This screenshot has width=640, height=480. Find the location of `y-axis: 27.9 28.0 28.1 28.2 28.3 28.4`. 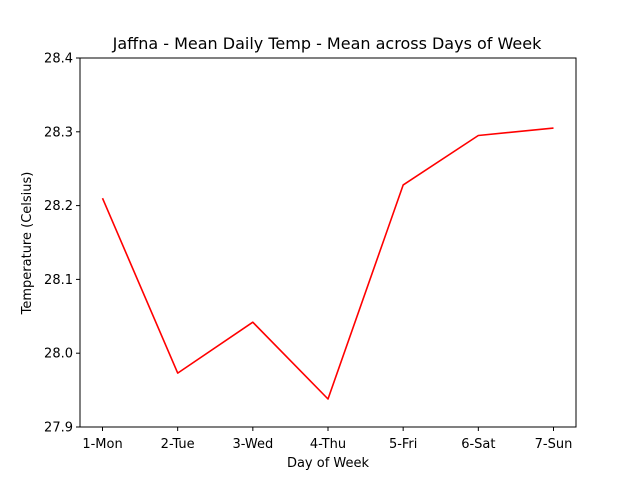

y-axis: 27.9 28.0 28.1 28.2 28.3 28.4 is located at coordinates (62, 244).